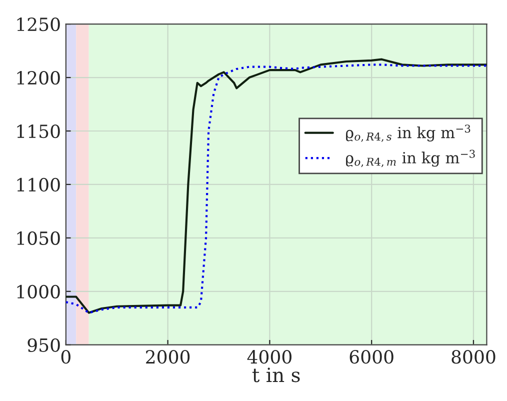 The height and width of the screenshot is (401, 507). What do you see at coordinates (38, 131) in the screenshot?
I see `y-tick-label: 1150` at bounding box center [38, 131].